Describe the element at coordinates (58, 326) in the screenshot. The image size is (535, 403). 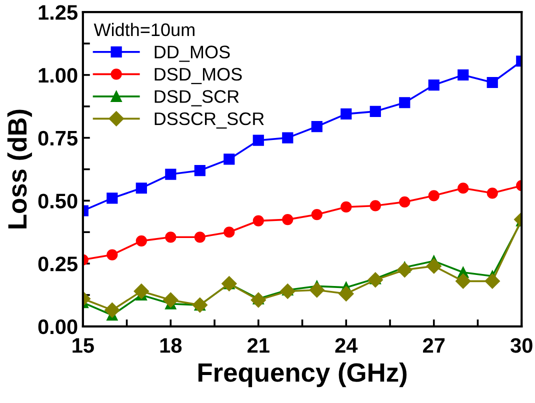
I see `y-tick-label: 0.00` at that location.